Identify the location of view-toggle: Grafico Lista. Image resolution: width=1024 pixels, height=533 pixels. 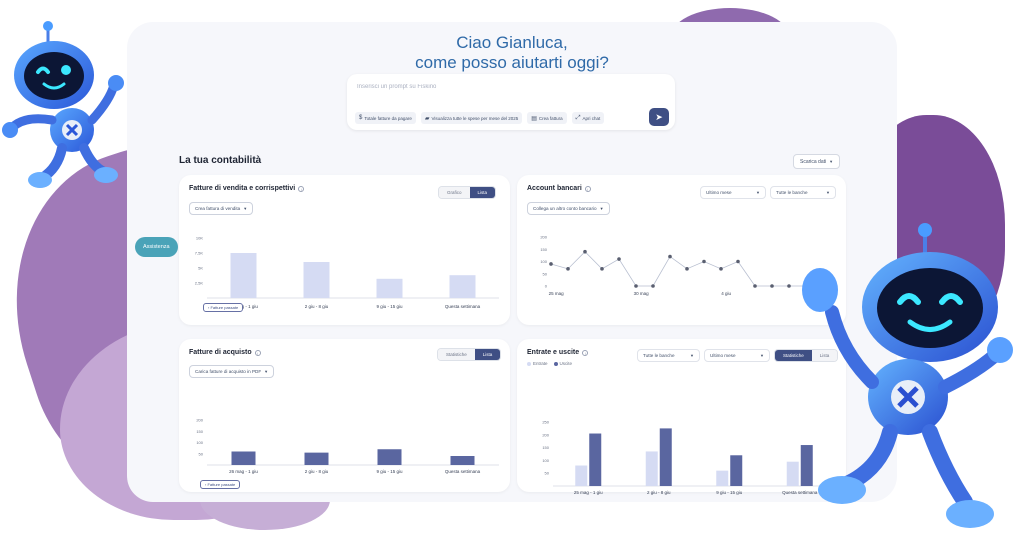
(467, 192).